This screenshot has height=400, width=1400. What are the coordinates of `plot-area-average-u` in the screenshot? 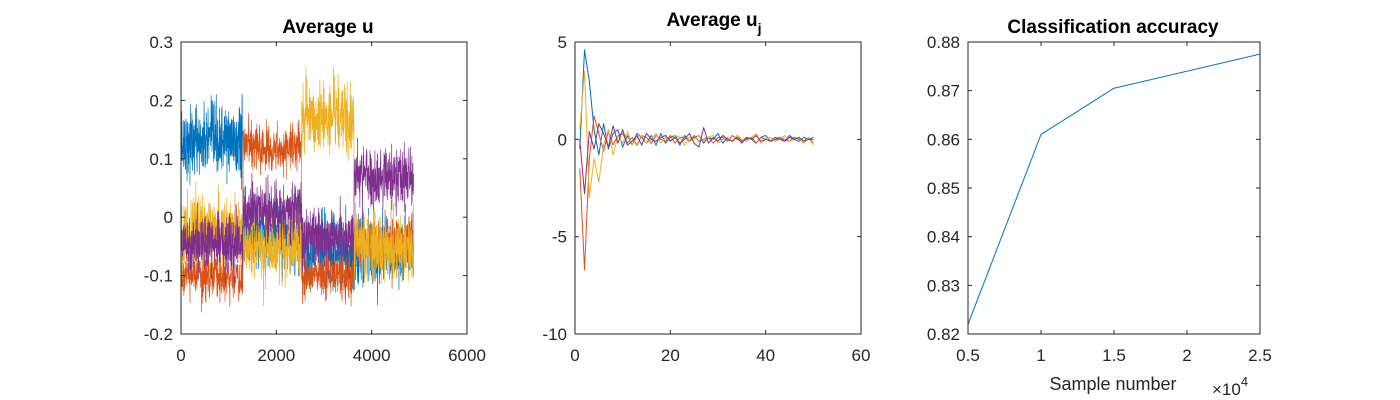 It's located at (297, 189).